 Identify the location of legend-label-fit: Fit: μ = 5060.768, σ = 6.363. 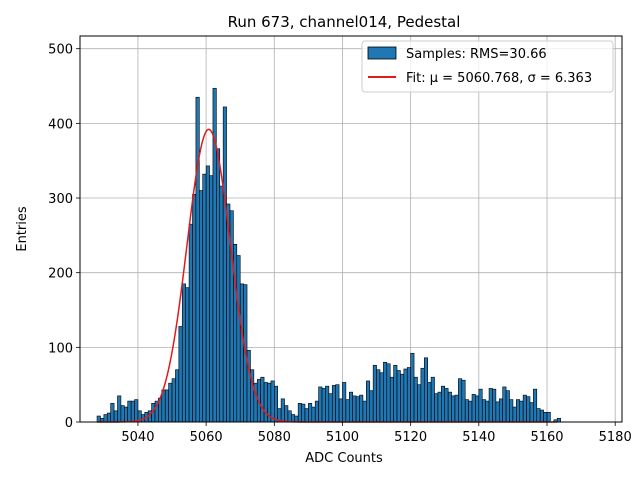
(499, 78).